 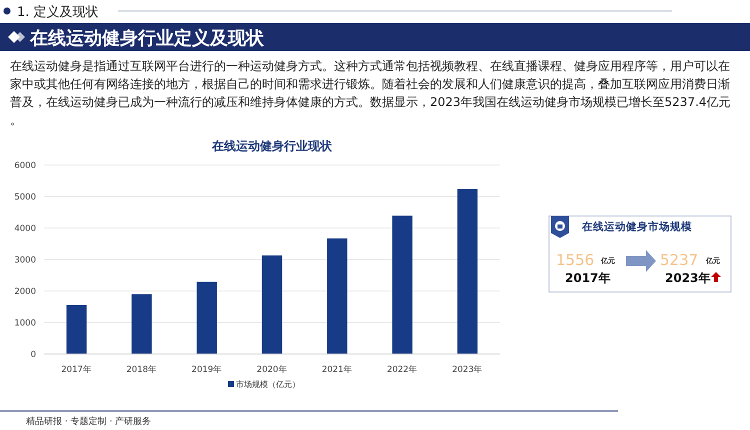 I want to click on text: 在线运动健身市场规模, so click(x=636, y=226).